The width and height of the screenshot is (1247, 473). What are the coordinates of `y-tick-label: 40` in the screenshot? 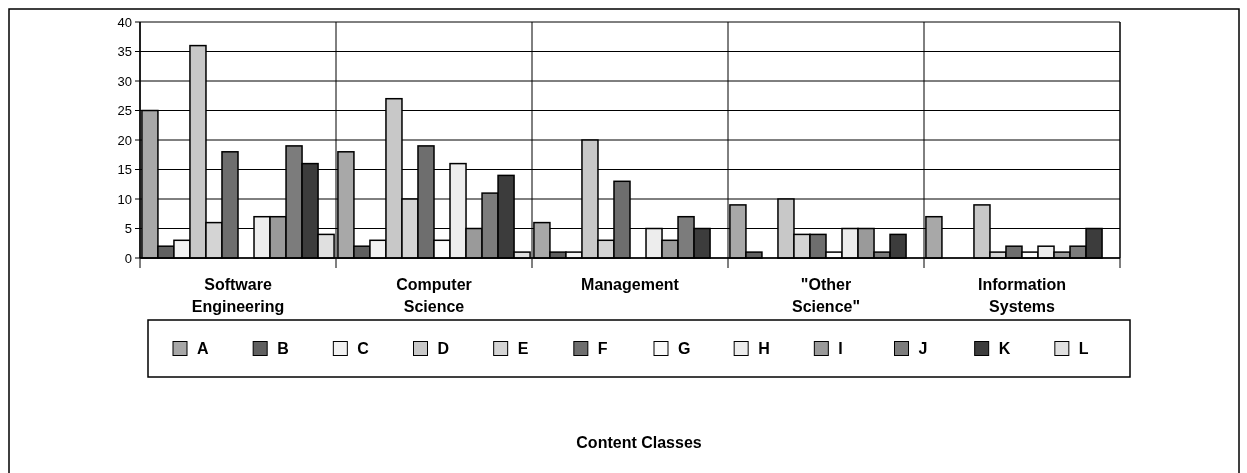 It's located at (124, 22).